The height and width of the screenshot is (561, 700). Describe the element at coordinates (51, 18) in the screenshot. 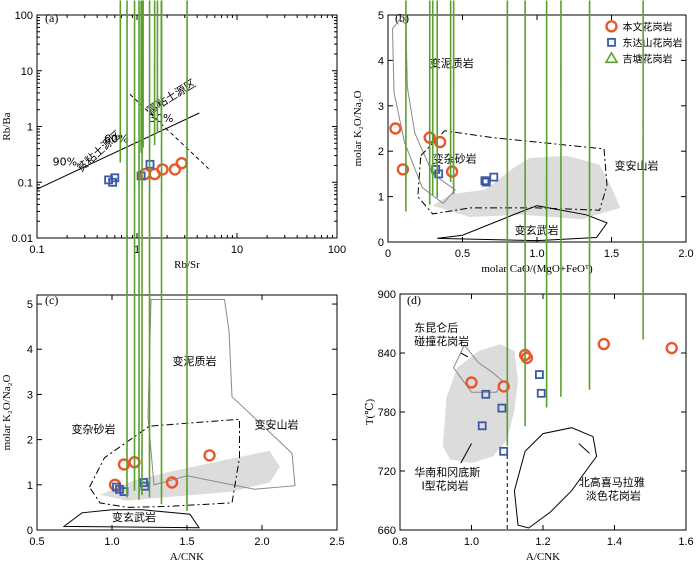

I see `panel-label: (a)` at that location.